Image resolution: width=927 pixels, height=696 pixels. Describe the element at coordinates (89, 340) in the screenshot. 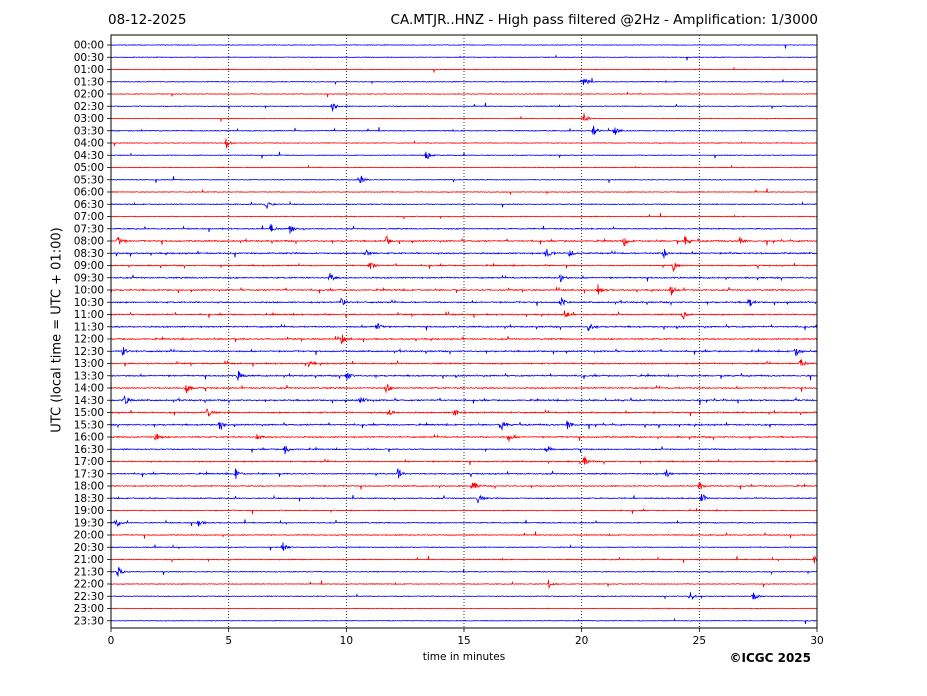

I see `y-tick-label-1200: 12:00` at that location.